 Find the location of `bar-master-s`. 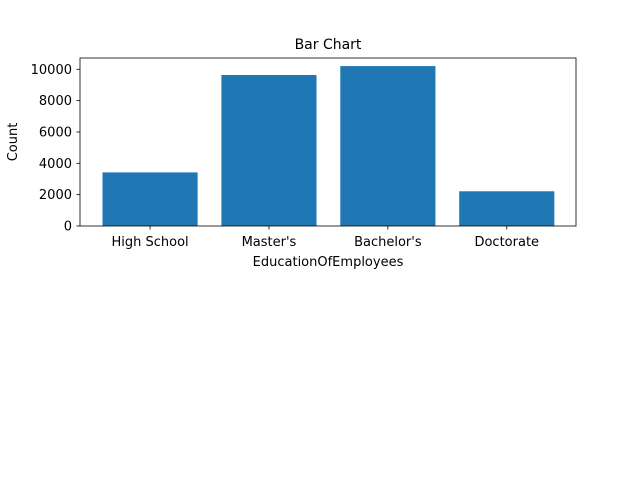

bar-master-s is located at coordinates (269, 151).